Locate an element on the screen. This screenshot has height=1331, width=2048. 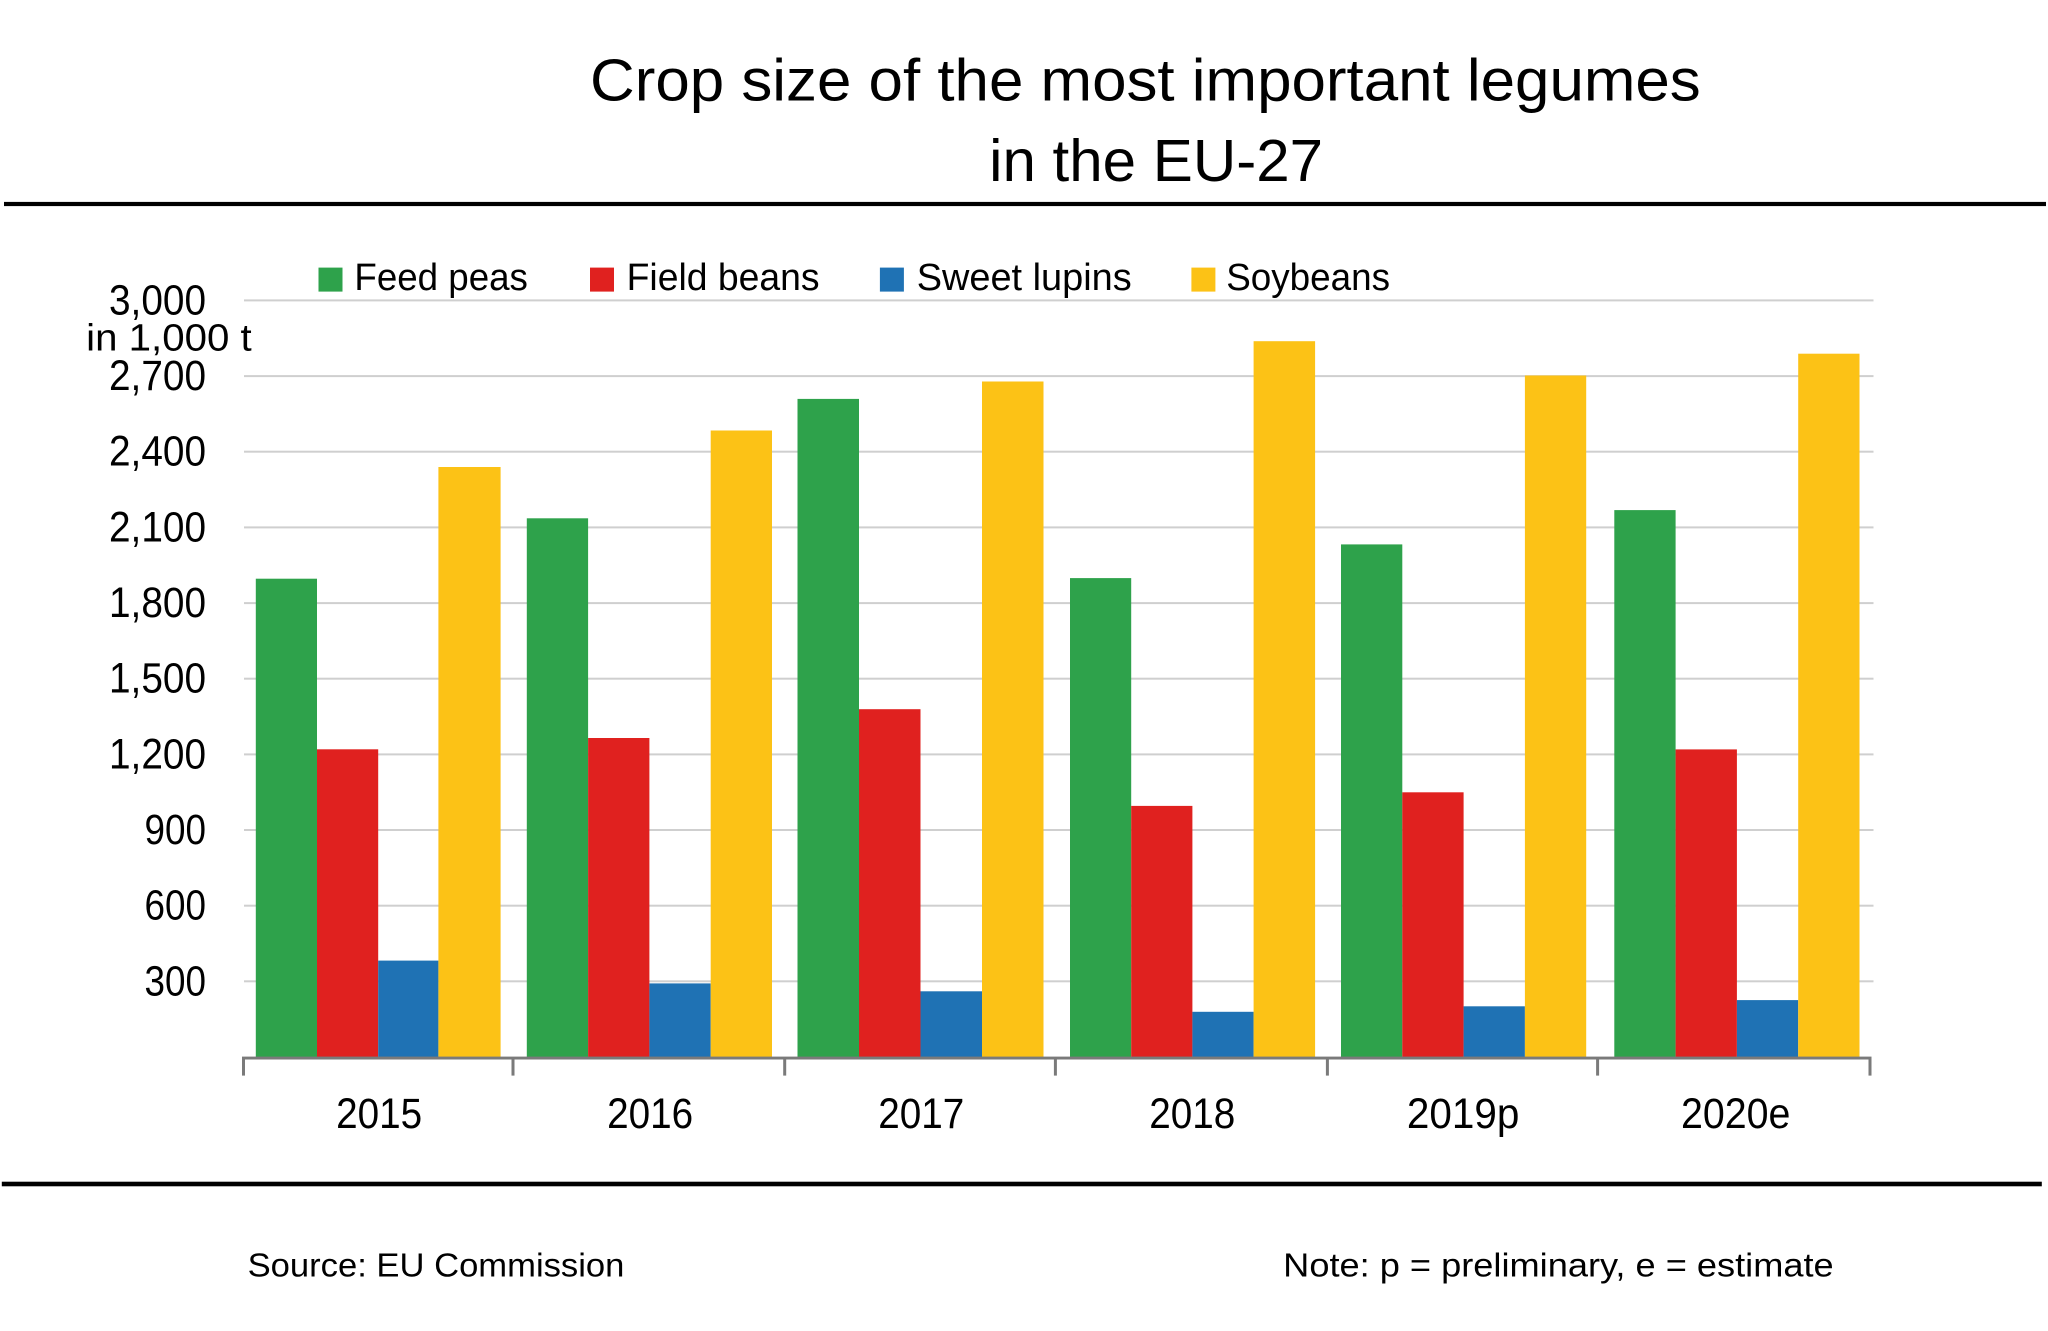
svg-text: Sweet lupins is located at coordinates (1024, 278).